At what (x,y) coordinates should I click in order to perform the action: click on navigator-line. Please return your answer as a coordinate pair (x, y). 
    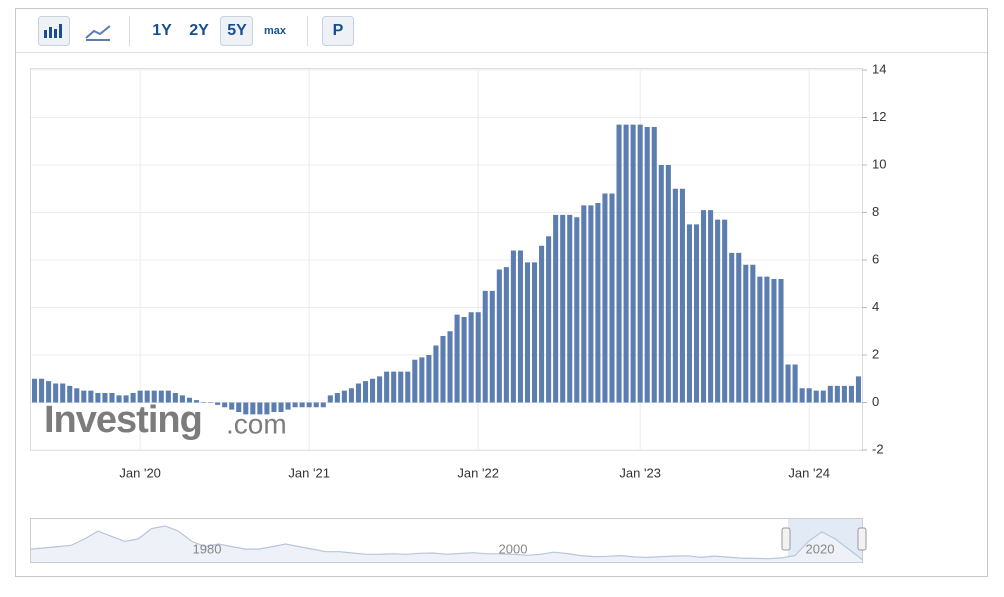
    Looking at the image, I should click on (446, 542).